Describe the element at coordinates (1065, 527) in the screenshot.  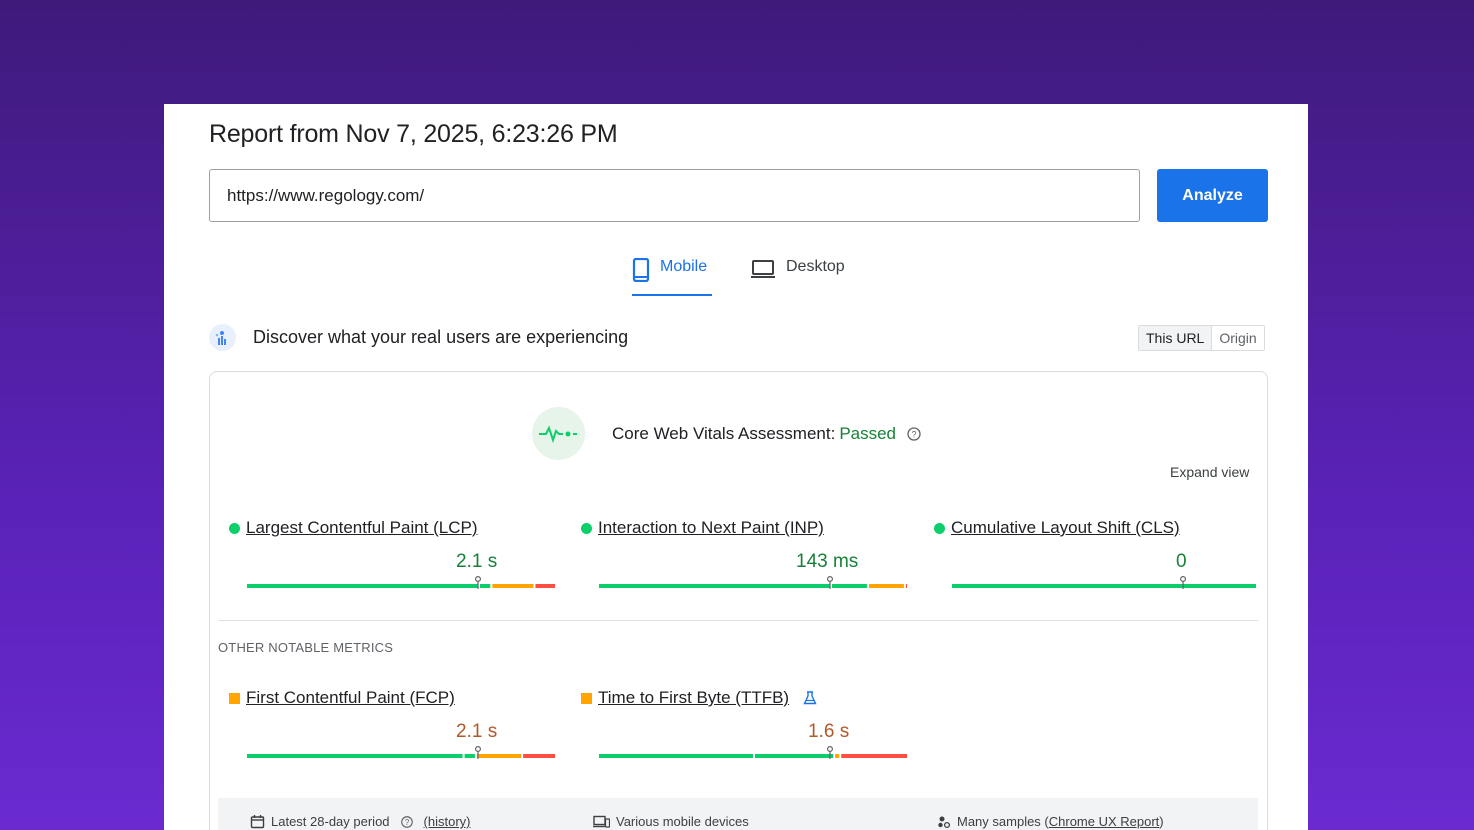
I see `metric-cls-link: Cumulative Layout Shift (CLS)` at that location.